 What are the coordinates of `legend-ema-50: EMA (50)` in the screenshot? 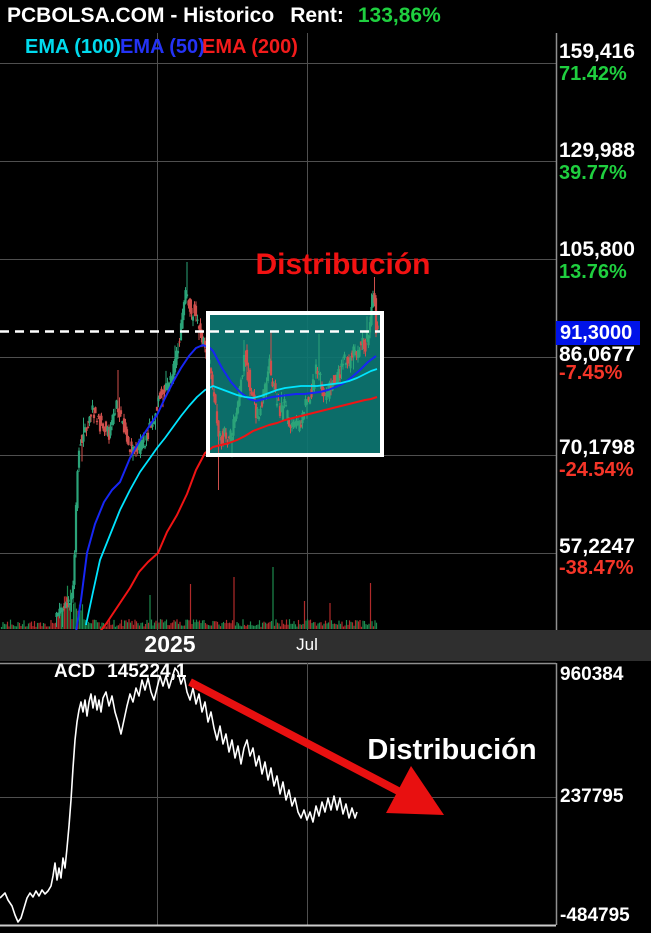 It's located at (162, 47).